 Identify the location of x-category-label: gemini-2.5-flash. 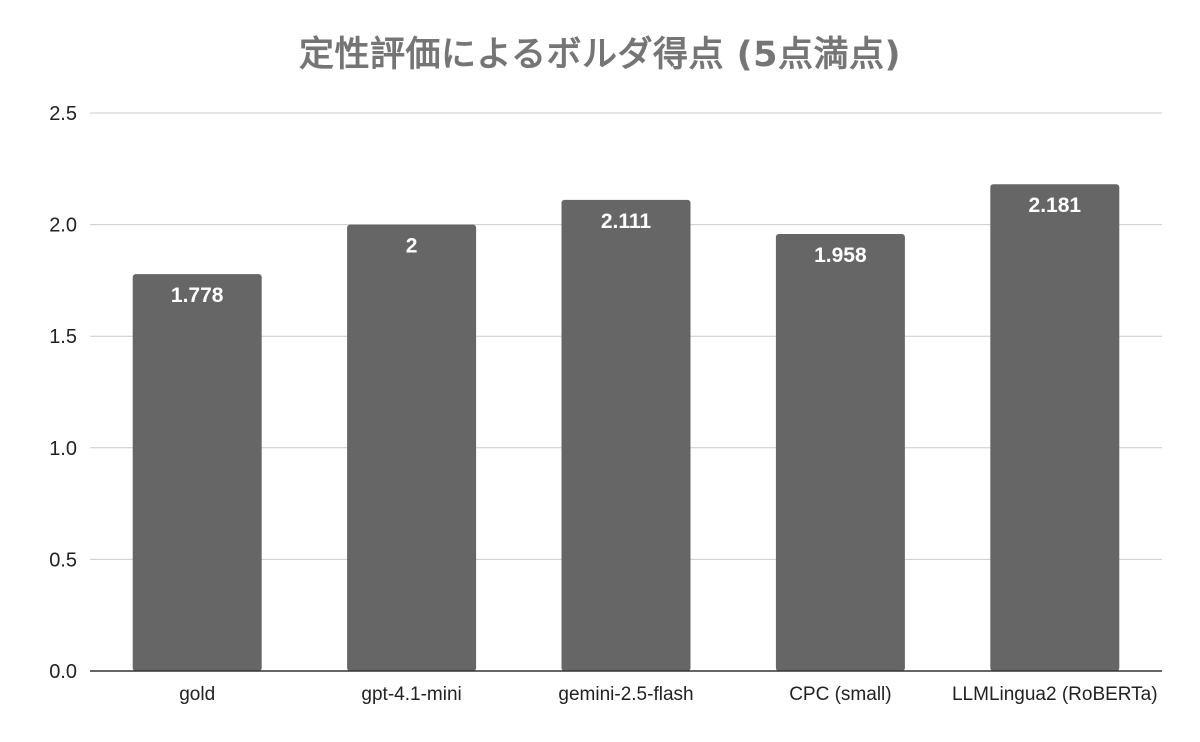
(625, 694).